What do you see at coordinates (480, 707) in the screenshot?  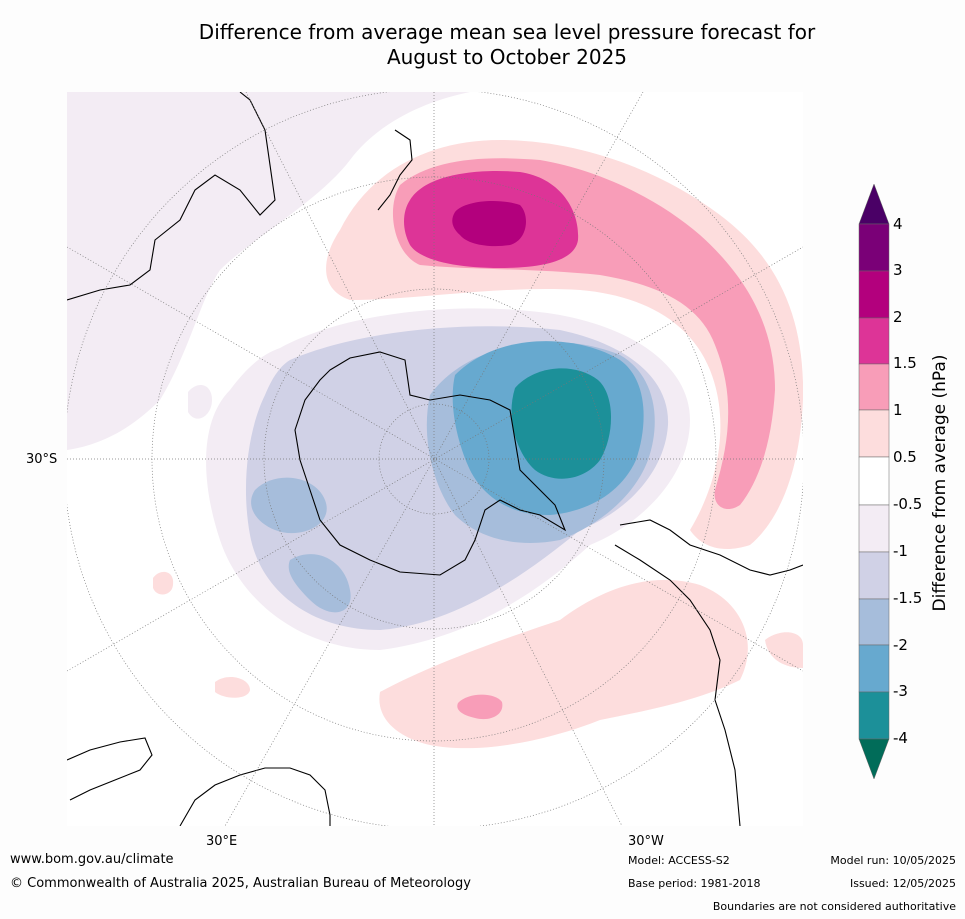 I see `contour-pos-1-south` at bounding box center [480, 707].